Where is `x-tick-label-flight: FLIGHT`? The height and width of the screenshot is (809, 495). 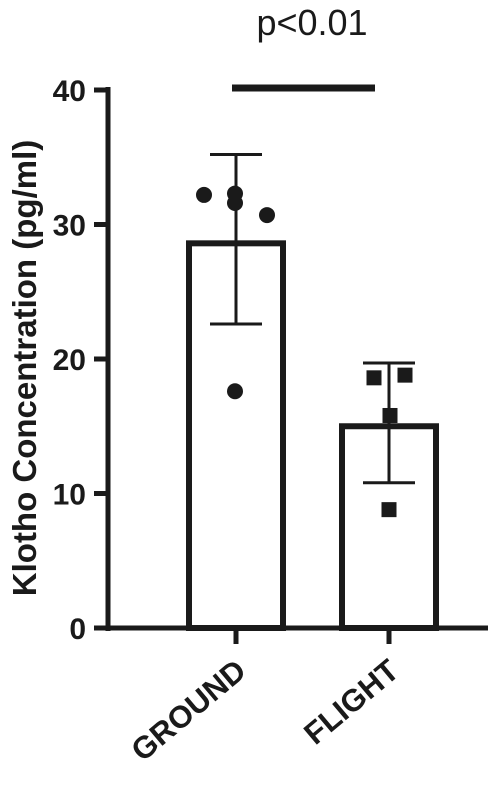
x-tick-label-flight: FLIGHT is located at coordinates (351, 702).